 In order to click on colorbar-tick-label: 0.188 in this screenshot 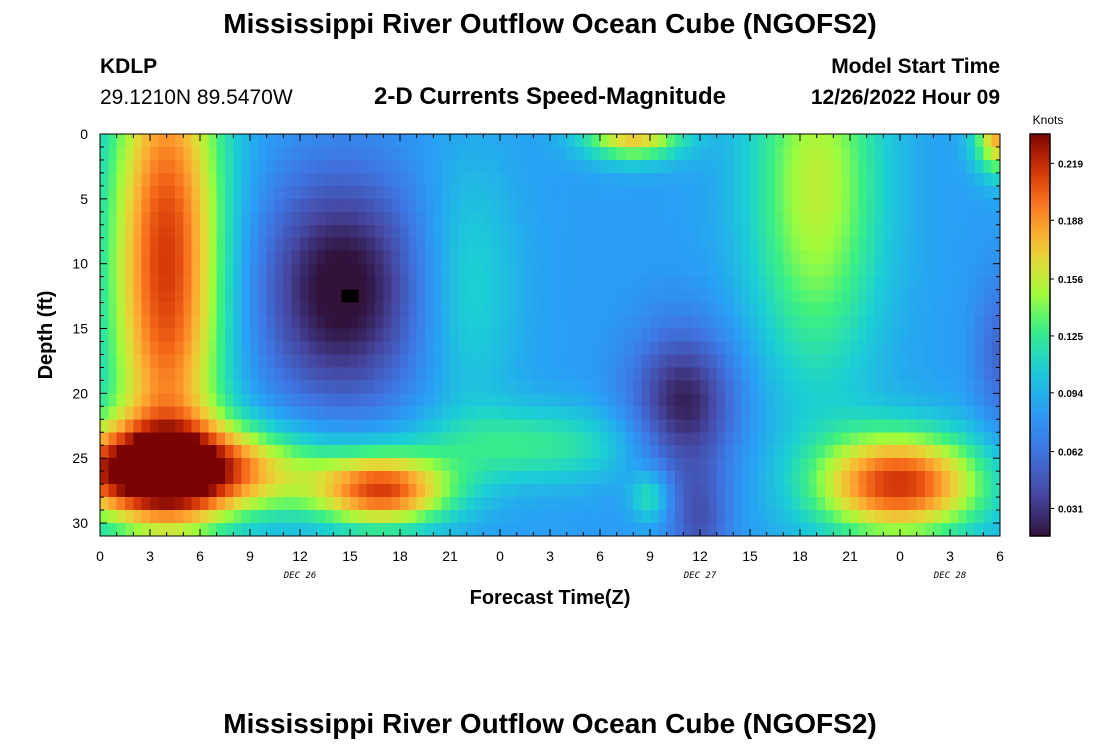, I will do `click(1070, 221)`.